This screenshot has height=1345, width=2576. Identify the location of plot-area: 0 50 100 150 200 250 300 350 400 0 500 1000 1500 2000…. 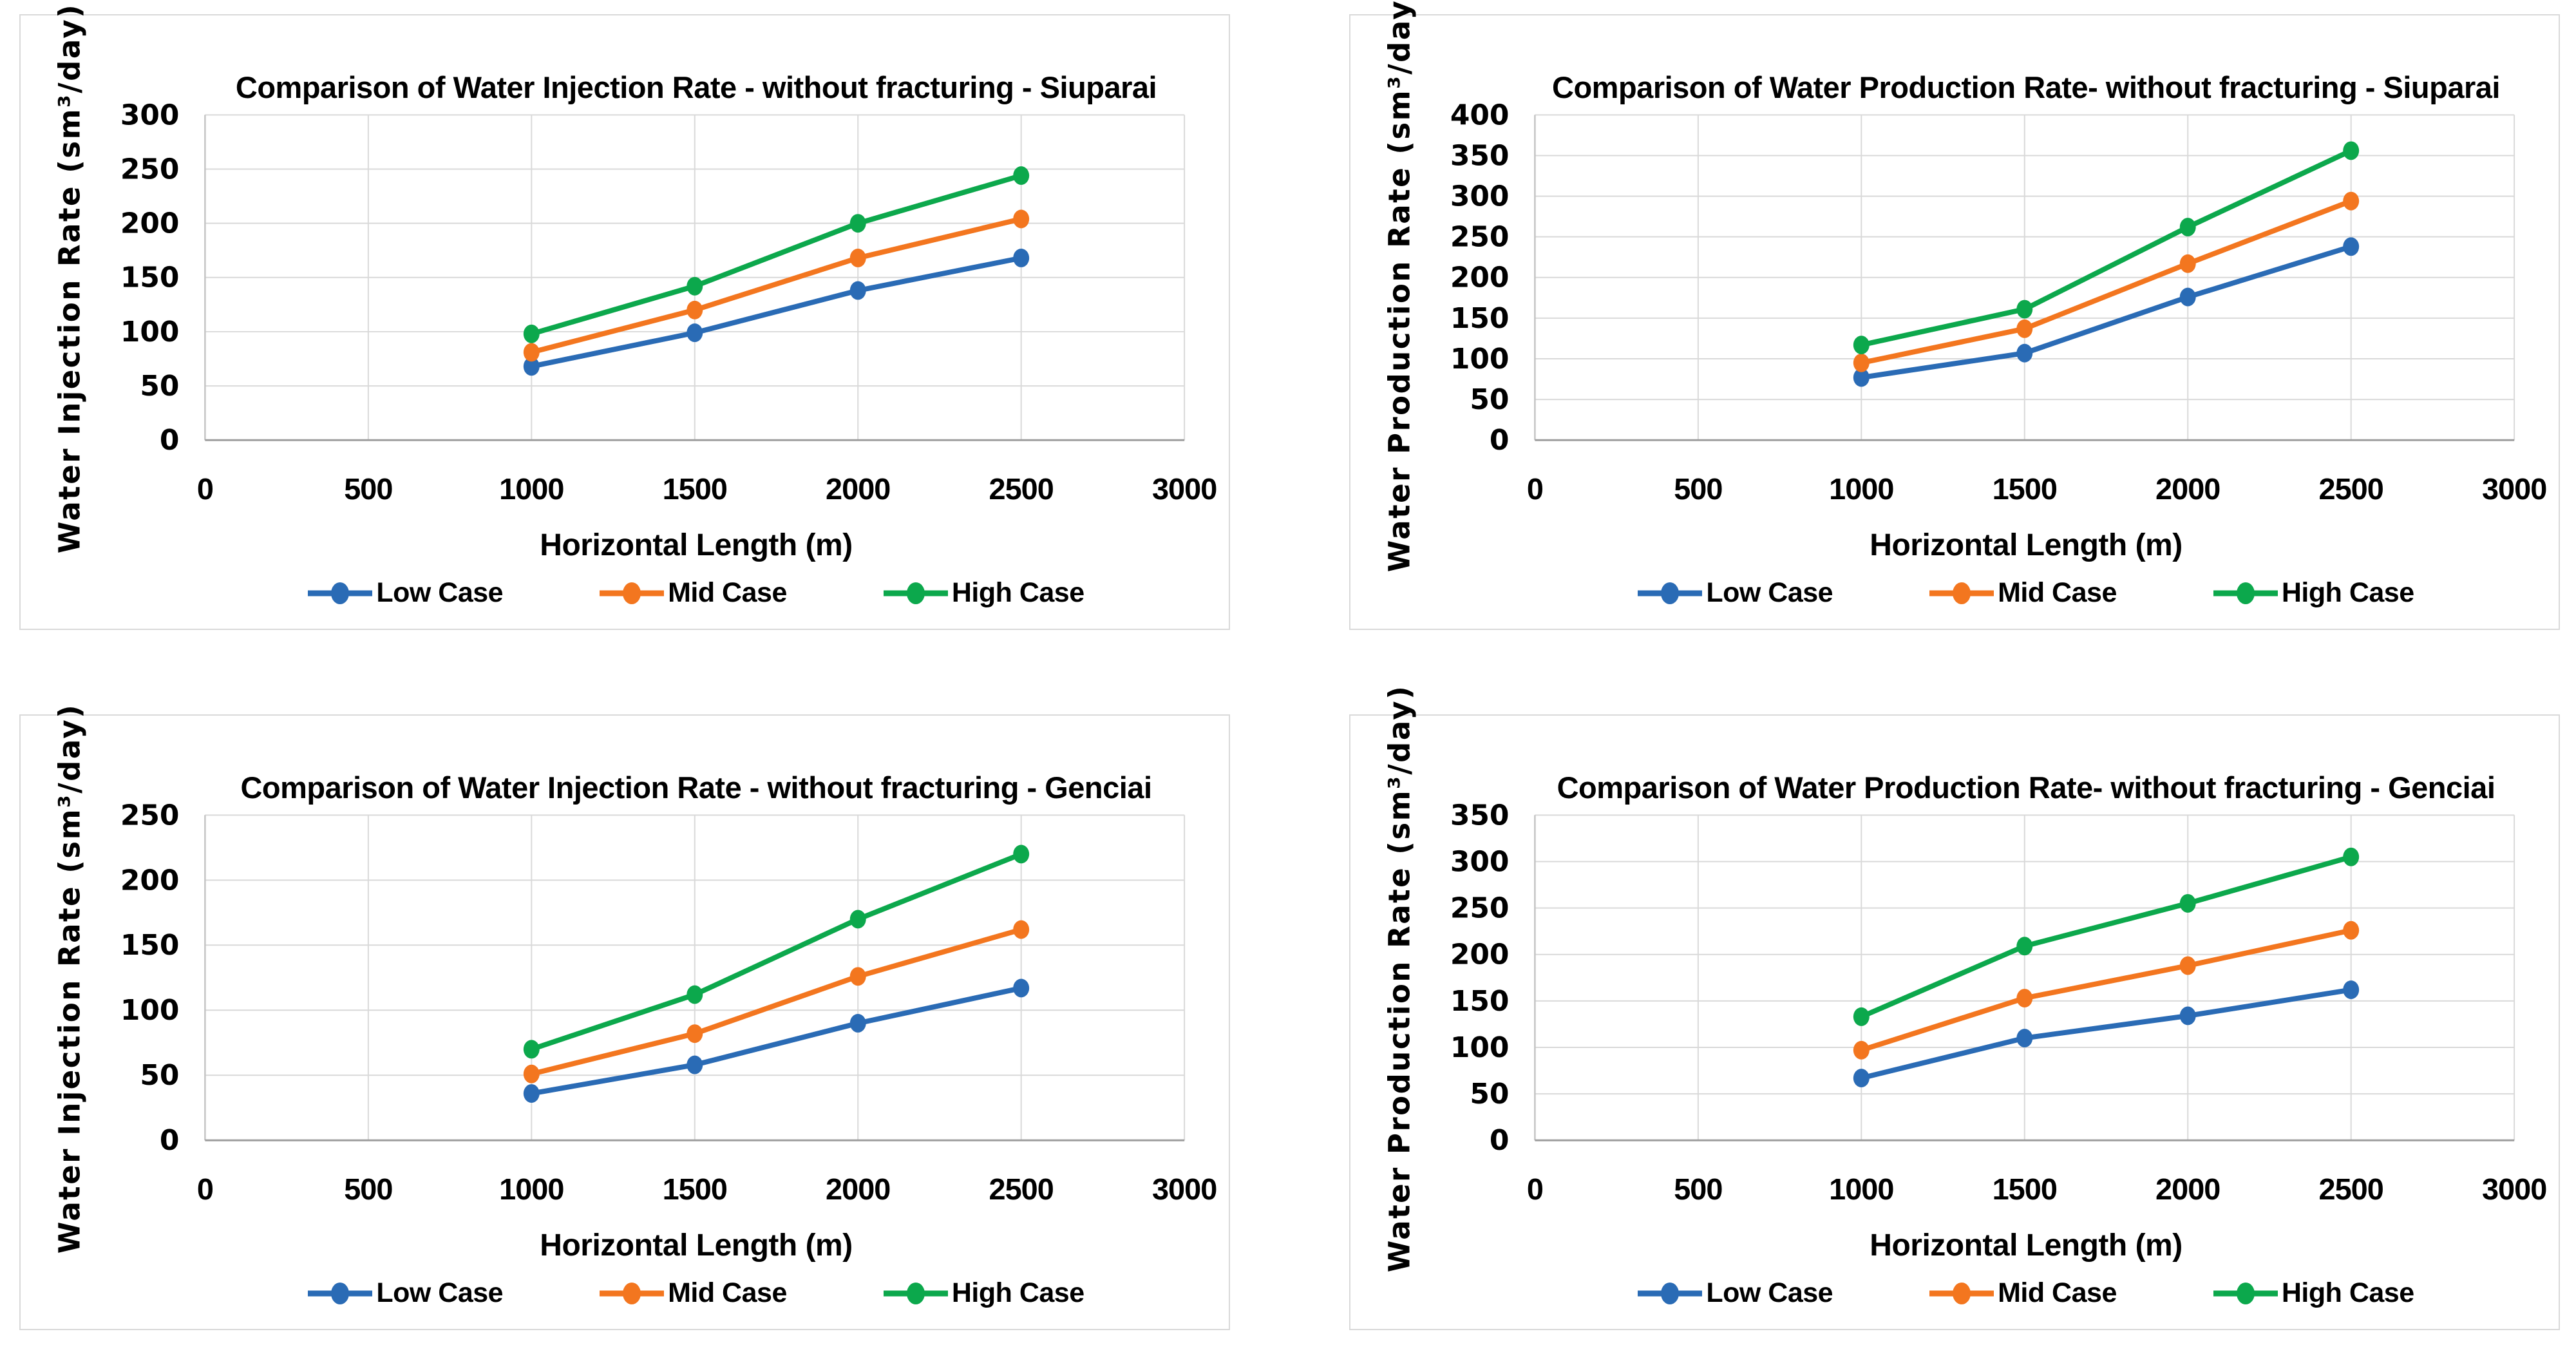
(1999, 303).